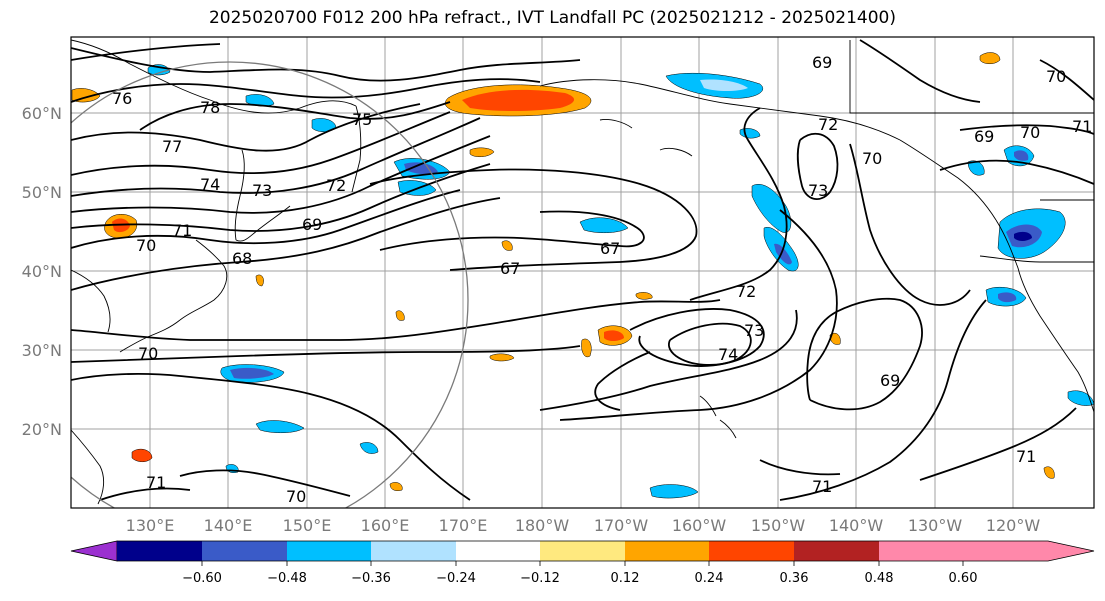 The height and width of the screenshot is (601, 1105). I want to click on lon-label: 150°W, so click(778, 525).